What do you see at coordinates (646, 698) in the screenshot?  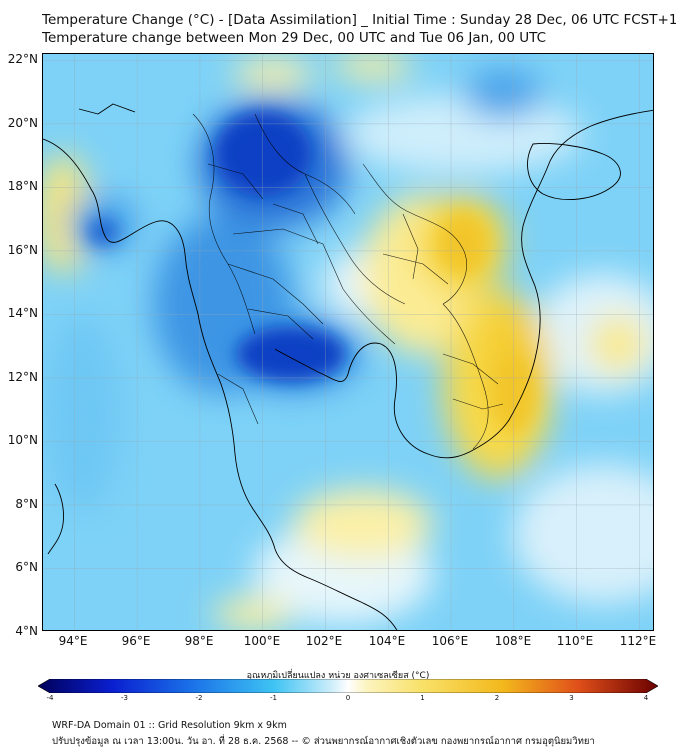 I see `colorbar-tick-label: 4` at bounding box center [646, 698].